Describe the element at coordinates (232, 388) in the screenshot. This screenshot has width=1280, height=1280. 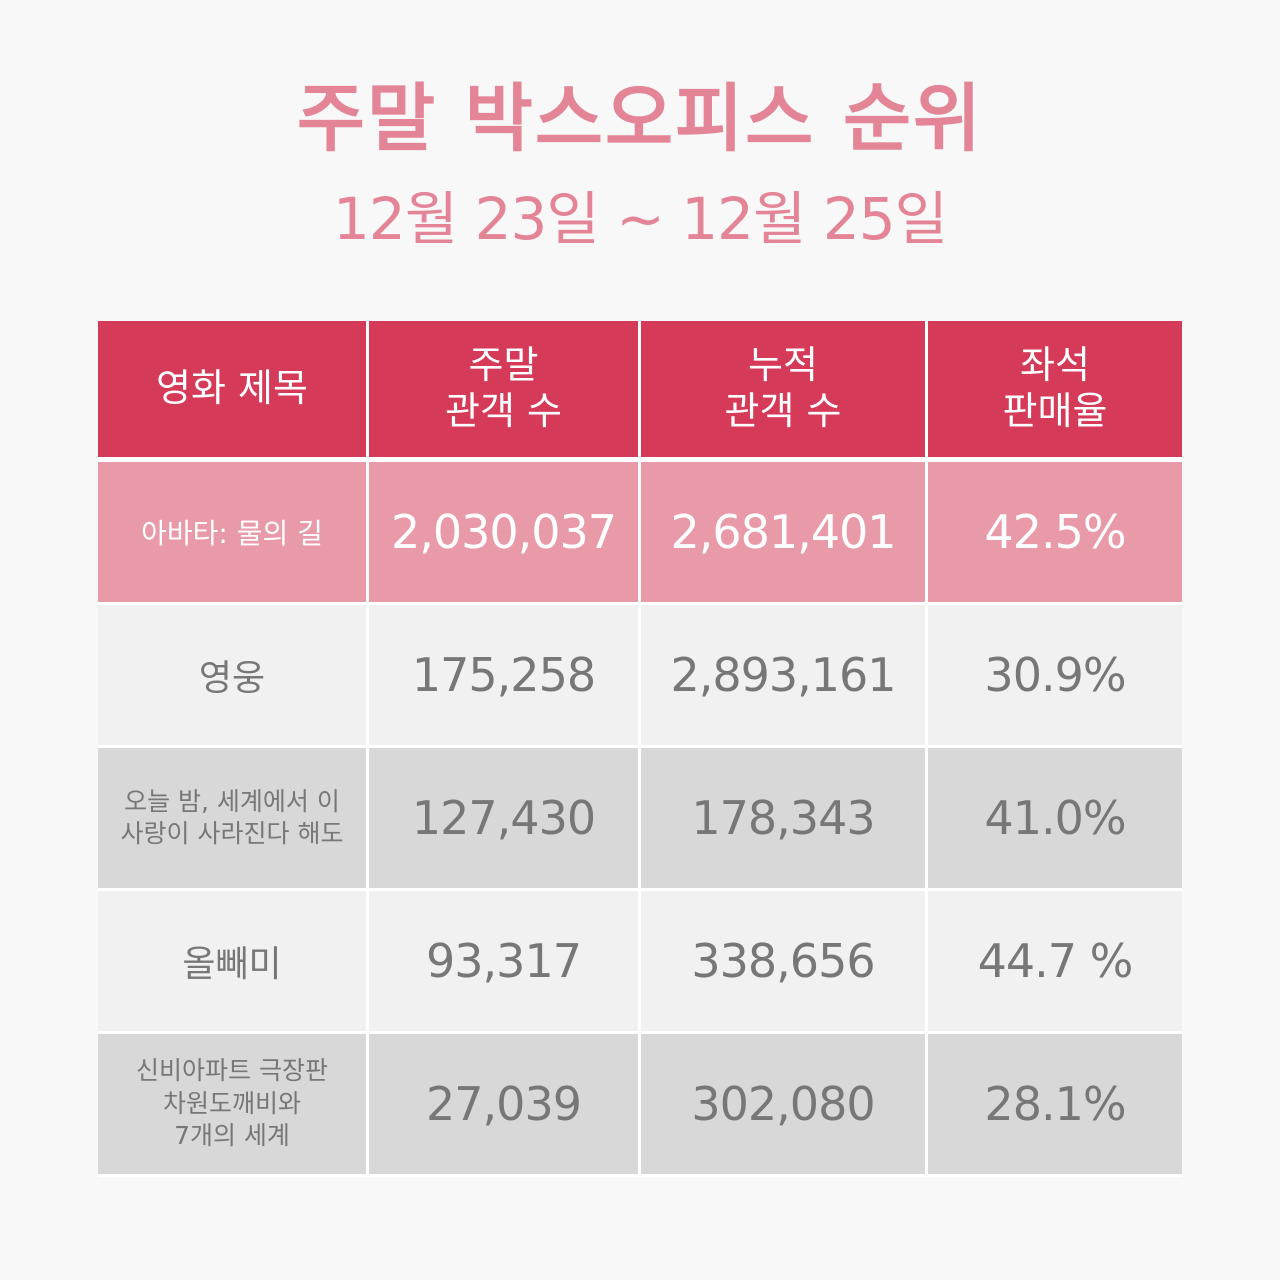
I see `header-label: 영화 제목` at that location.